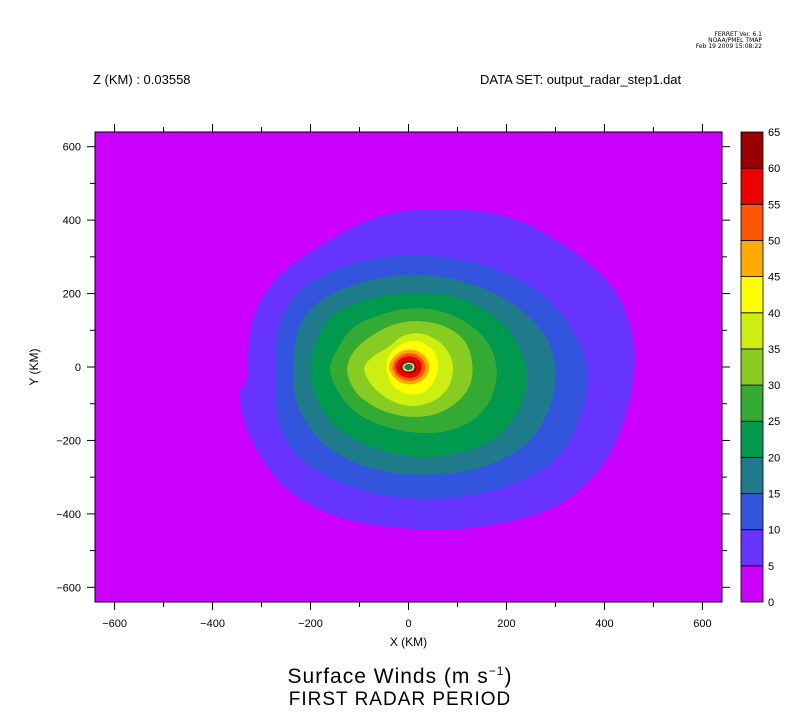 This screenshot has width=800, height=713. Describe the element at coordinates (114, 624) in the screenshot. I see `x-tick-label: −600` at that location.